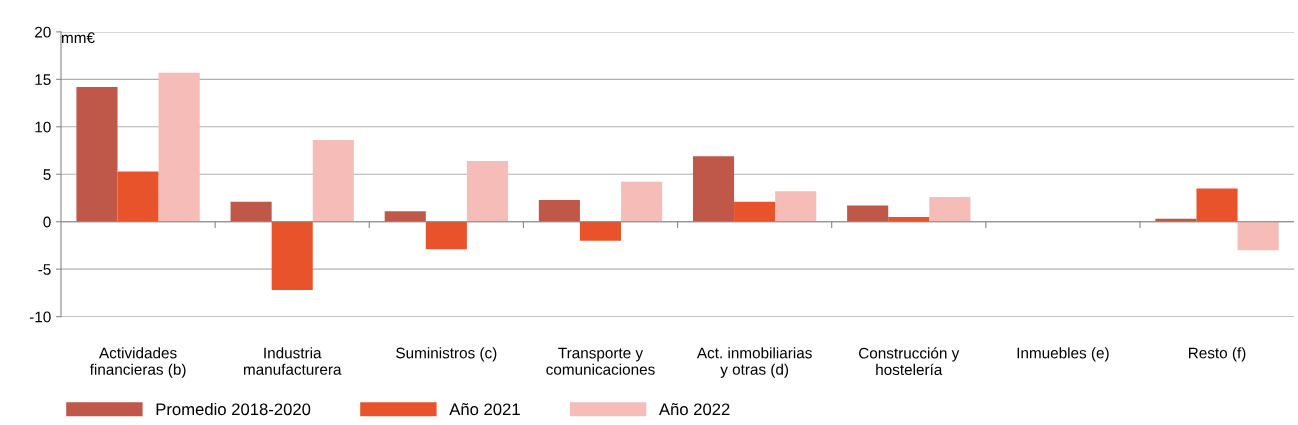 This screenshot has width=1298, height=425. I want to click on x-tick-label: Act. inmobiliarias y otras (d), so click(754, 362).